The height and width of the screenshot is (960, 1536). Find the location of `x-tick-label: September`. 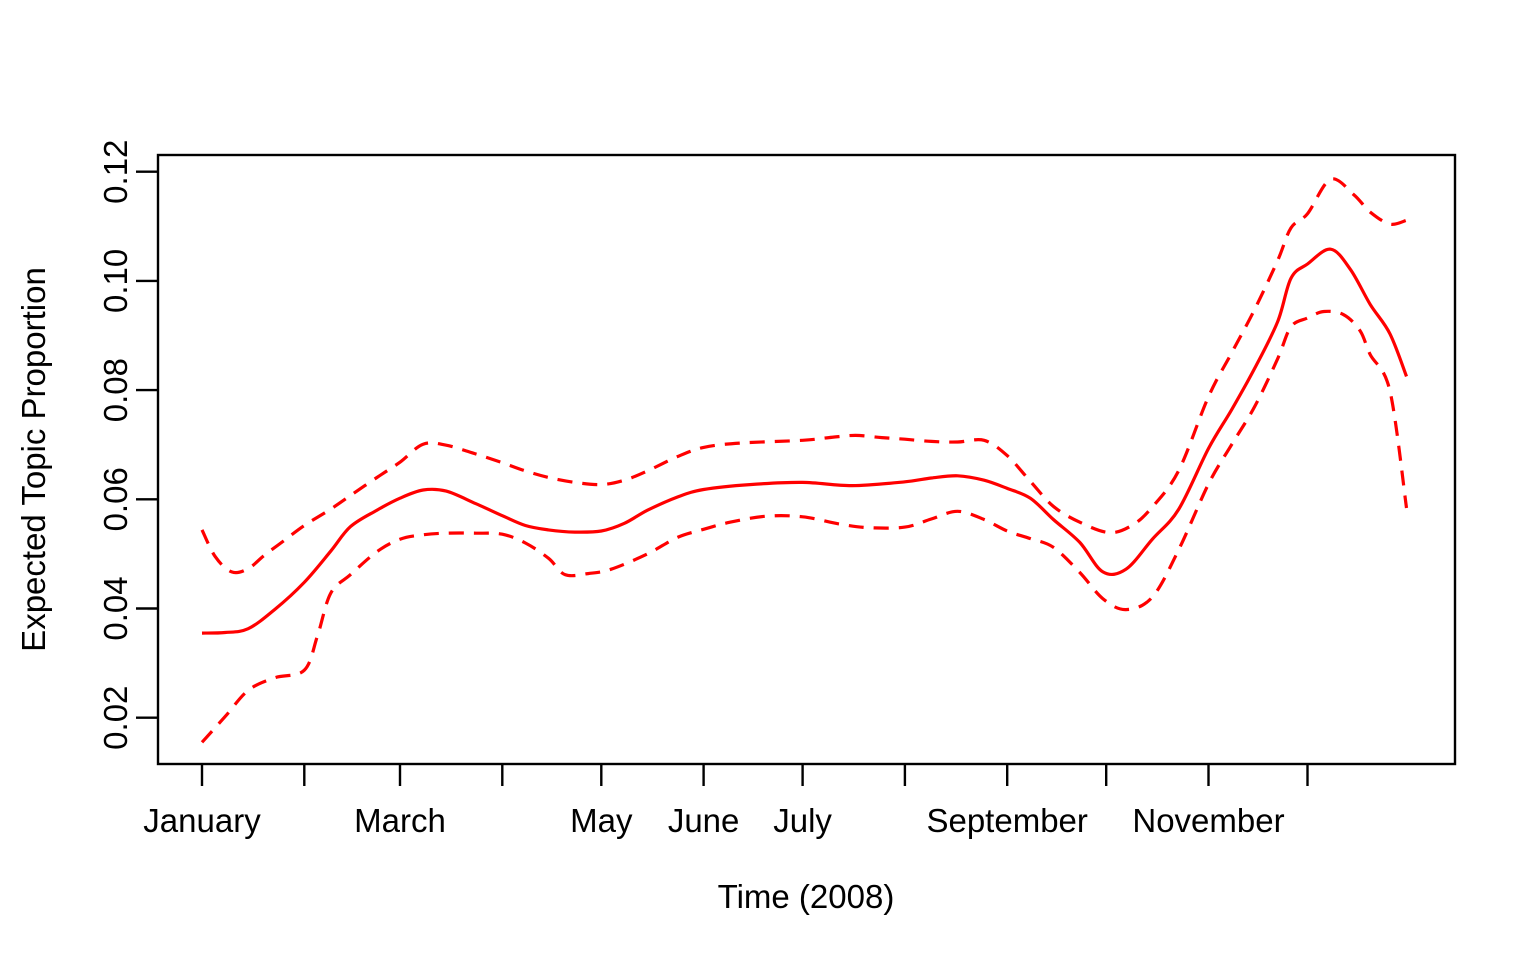

x-tick-label: September is located at coordinates (1006, 820).